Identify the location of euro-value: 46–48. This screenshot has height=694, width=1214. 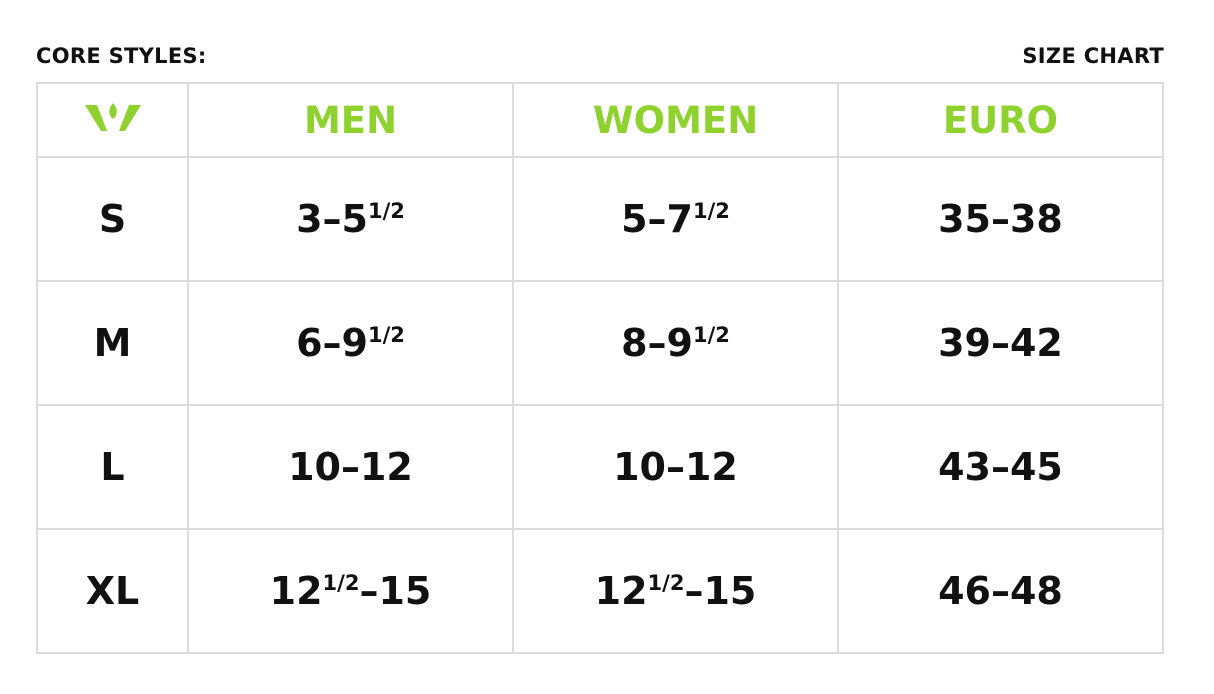
(1000, 591).